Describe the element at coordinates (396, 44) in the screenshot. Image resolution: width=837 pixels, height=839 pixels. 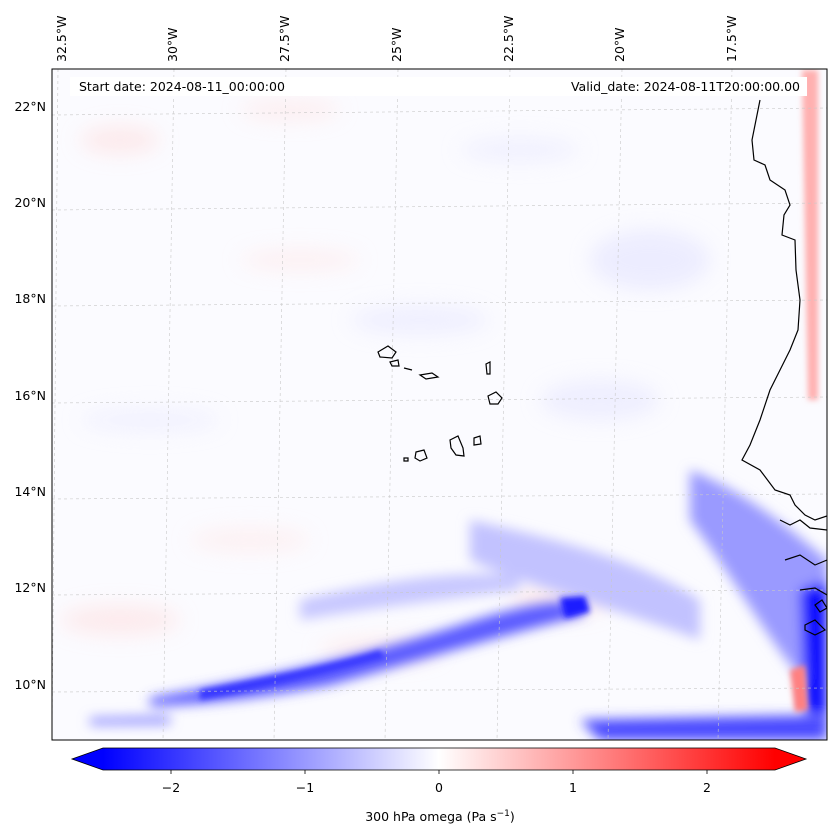
I see `lon-label-25w: 25°W` at that location.